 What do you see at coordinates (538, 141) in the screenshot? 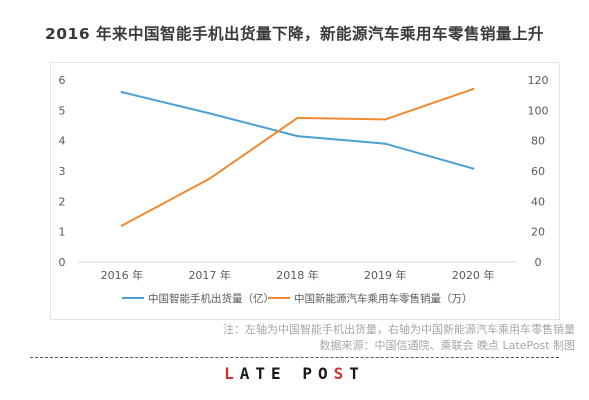
I see `y-right-tick-label: 80` at bounding box center [538, 141].